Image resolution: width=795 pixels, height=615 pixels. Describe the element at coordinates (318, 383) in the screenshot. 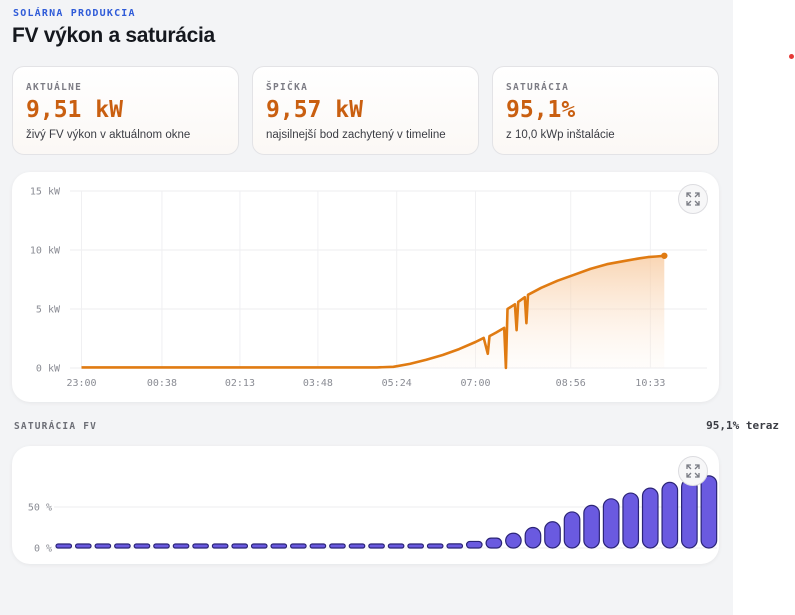

I see `x-tick-label: 03:48` at that location.